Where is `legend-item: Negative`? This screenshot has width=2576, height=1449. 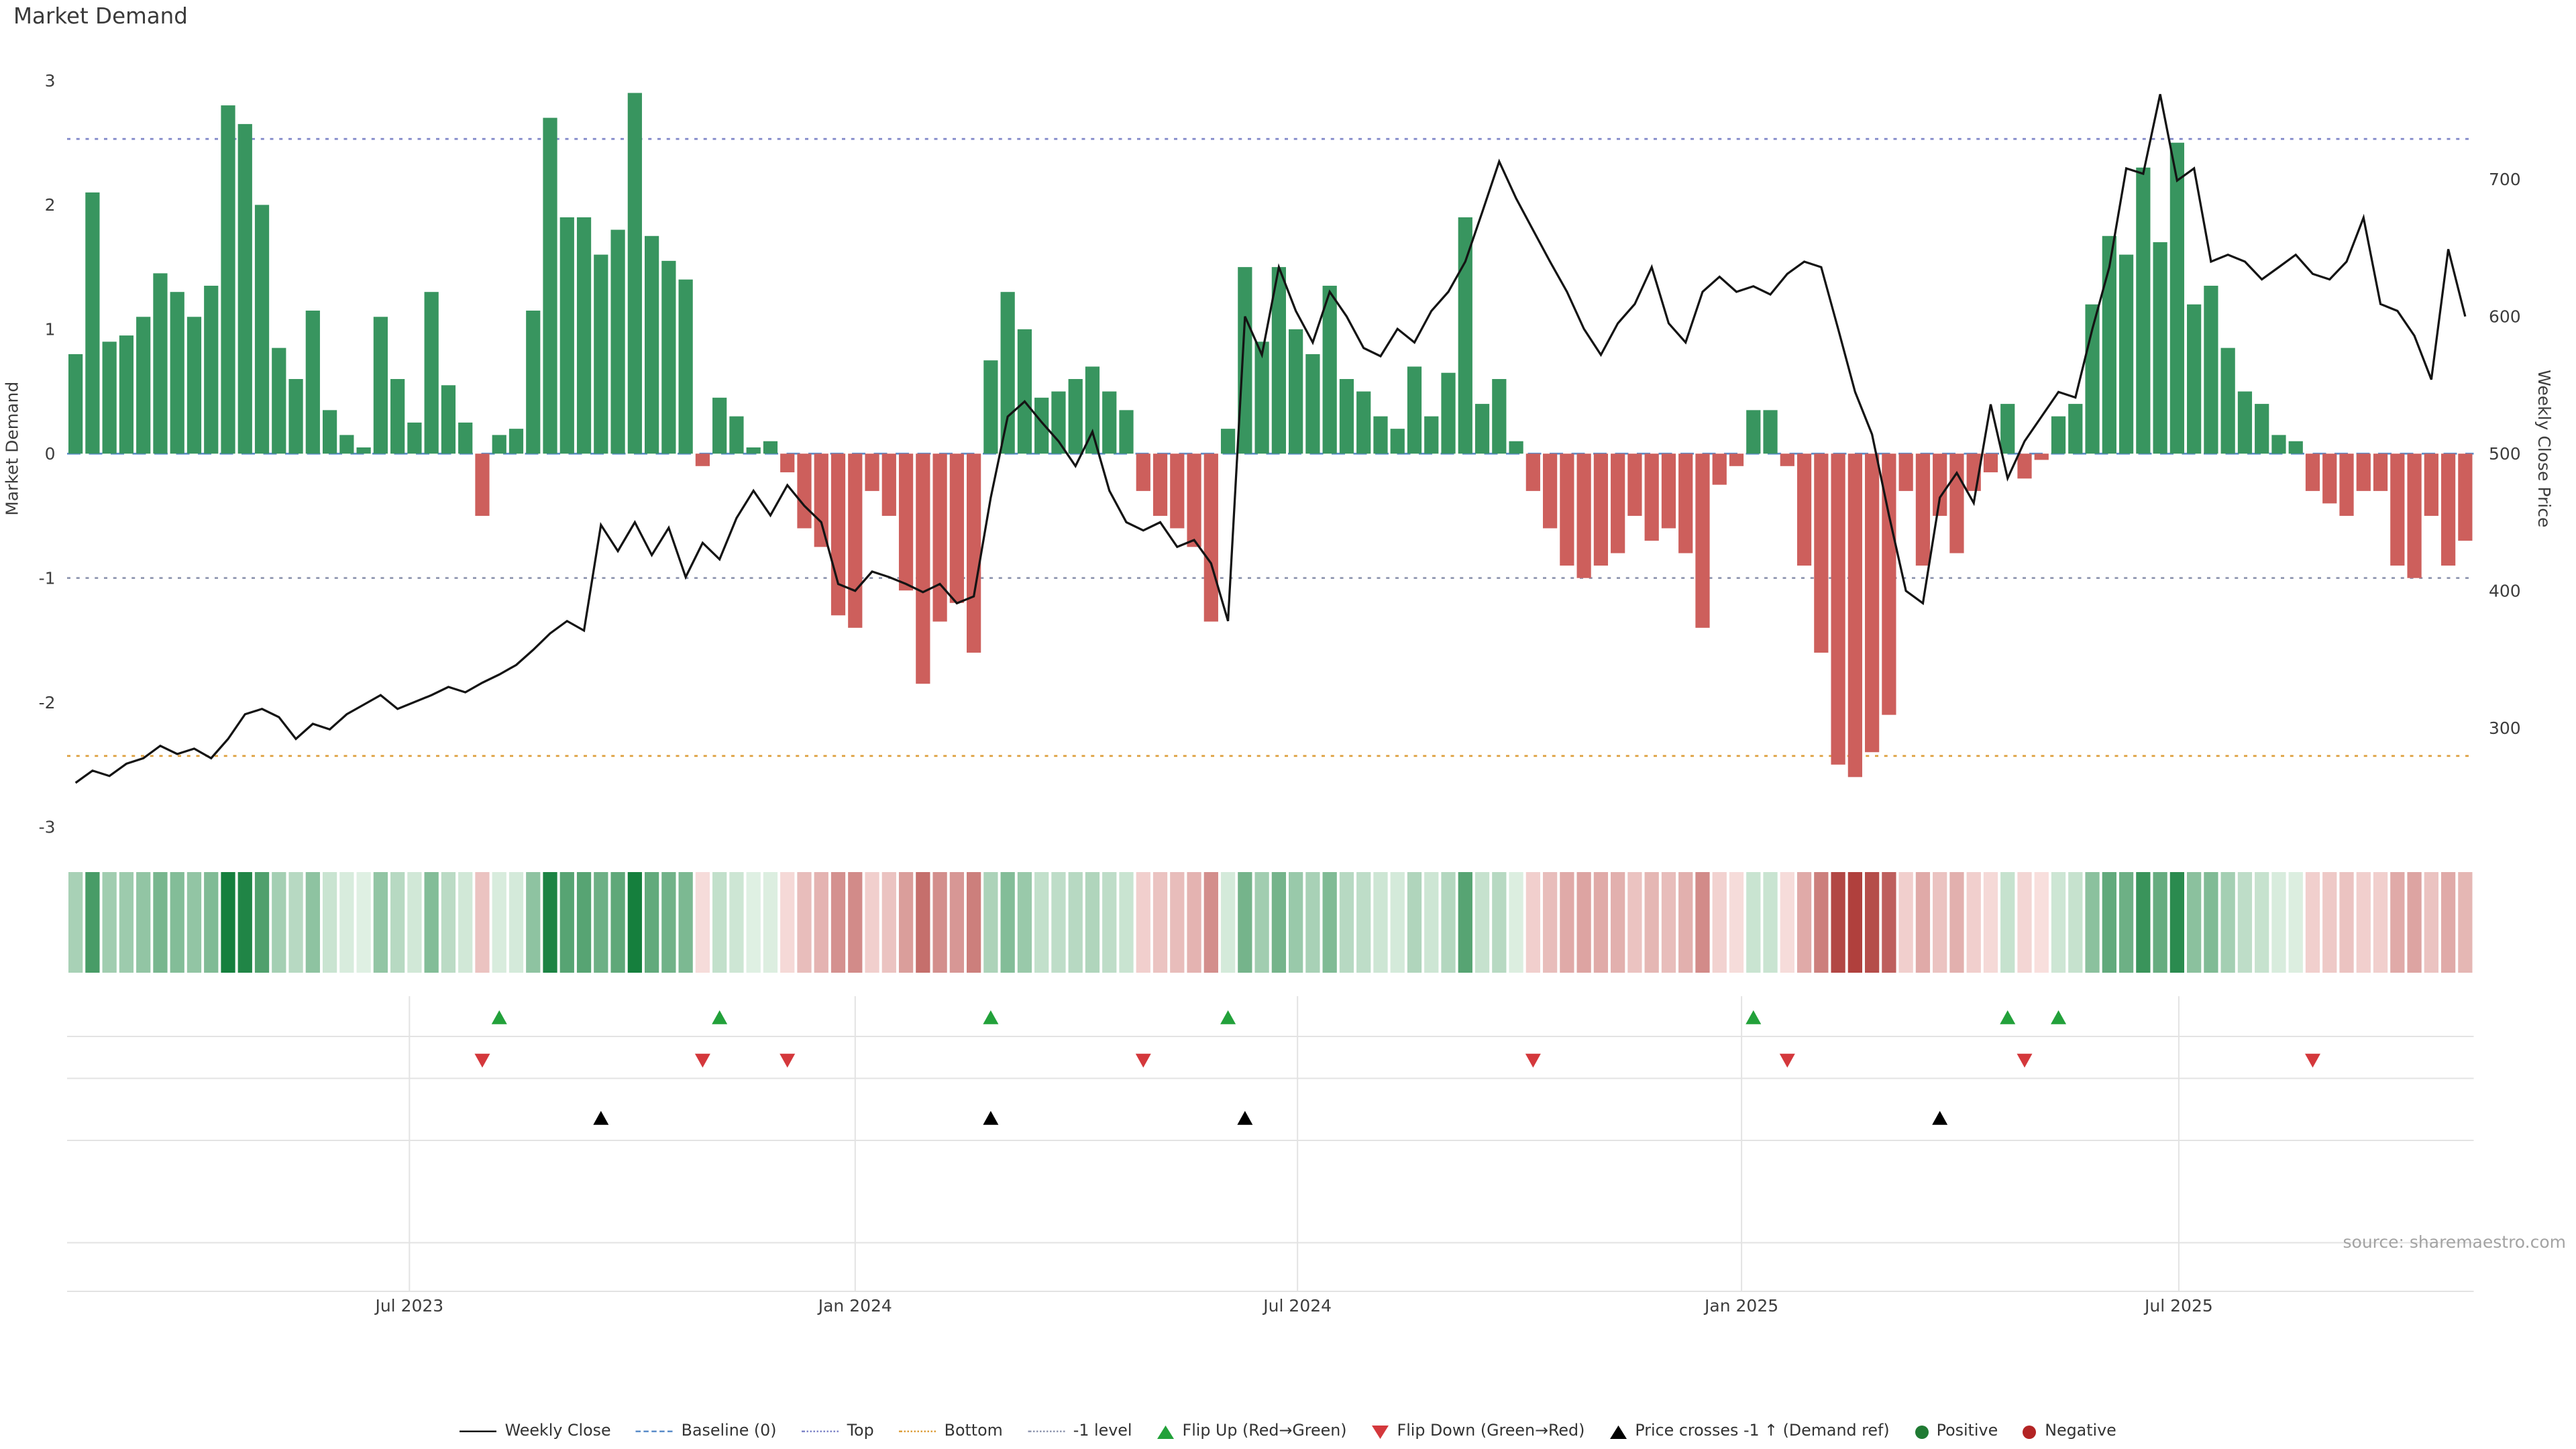 legend-item: Negative is located at coordinates (2069, 1431).